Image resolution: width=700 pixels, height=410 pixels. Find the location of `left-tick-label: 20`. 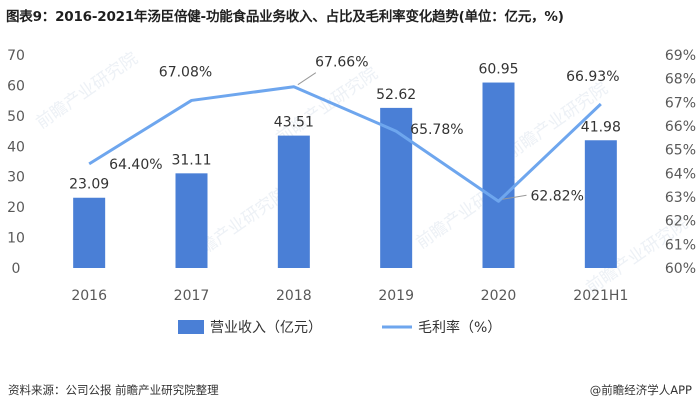

left-tick-label: 20 is located at coordinates (16, 208).